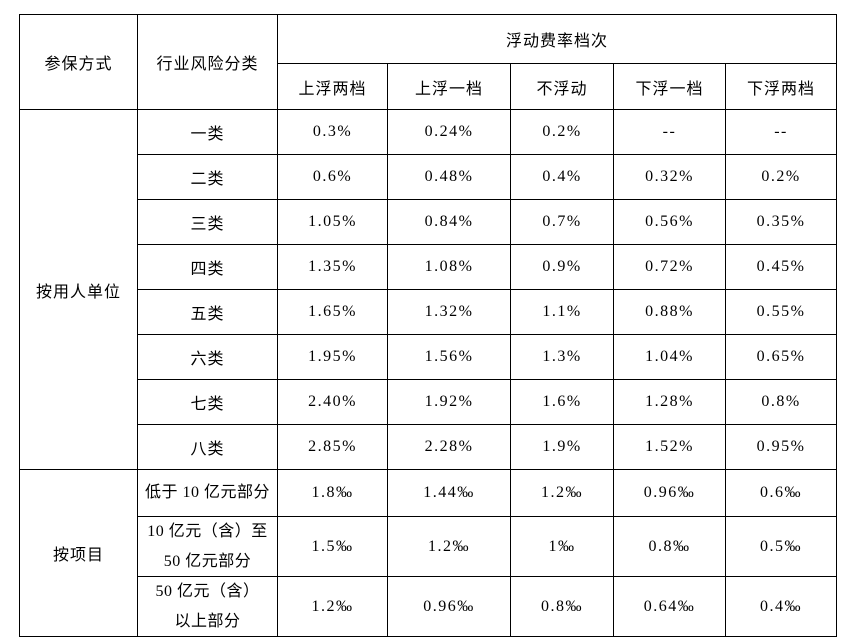  What do you see at coordinates (669, 86) in the screenshot?
I see `header-tier-down1: 下浮一档` at bounding box center [669, 86].